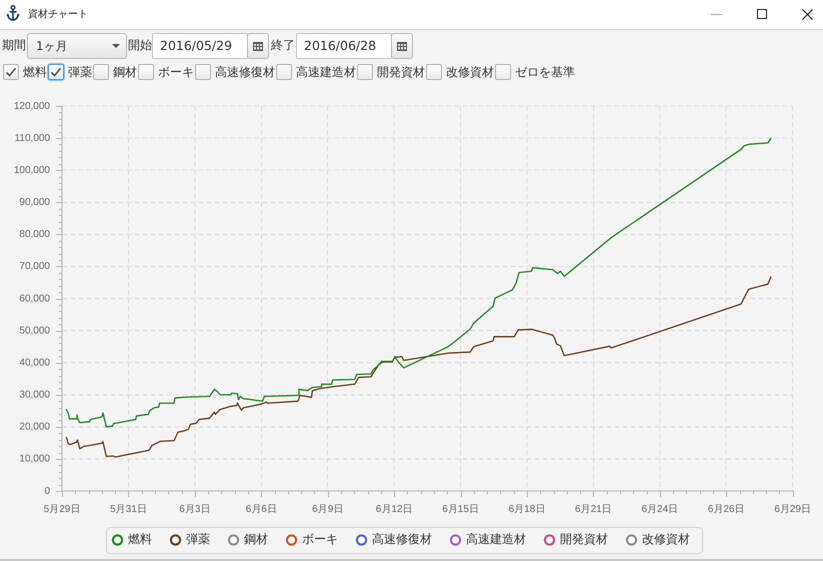  Describe the element at coordinates (792, 509) in the screenshot. I see `x-tick-label: 6月29日` at that location.